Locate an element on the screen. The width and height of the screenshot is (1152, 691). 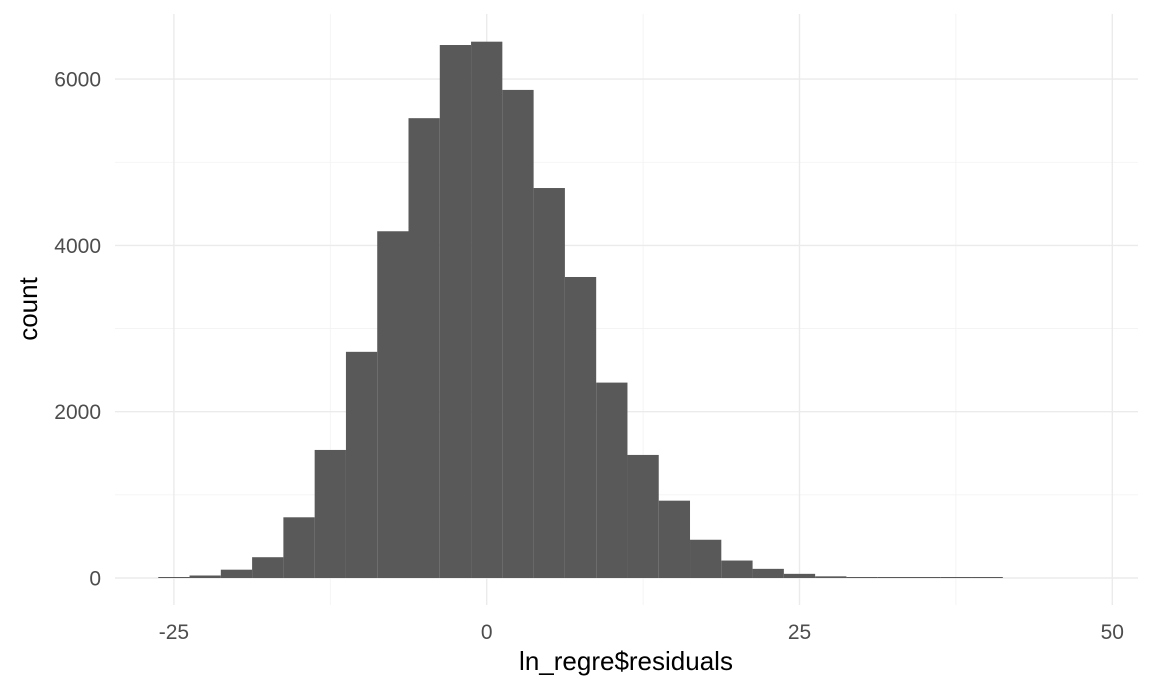
y-axis-ticks: 0 2000 4000 6000 is located at coordinates (77, 330).